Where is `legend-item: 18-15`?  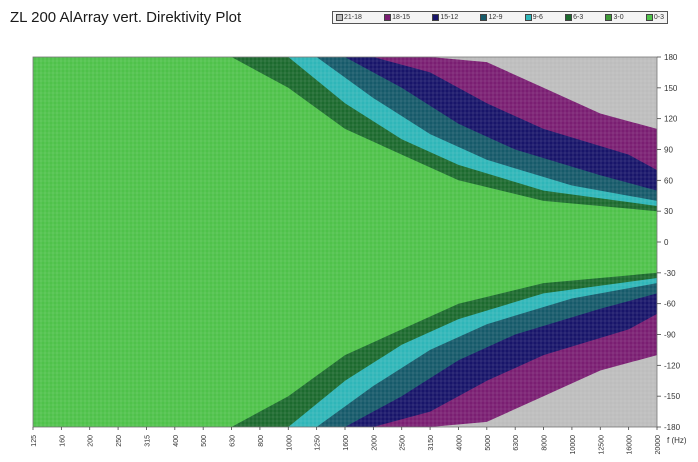 legend-item: 18-15 is located at coordinates (397, 17).